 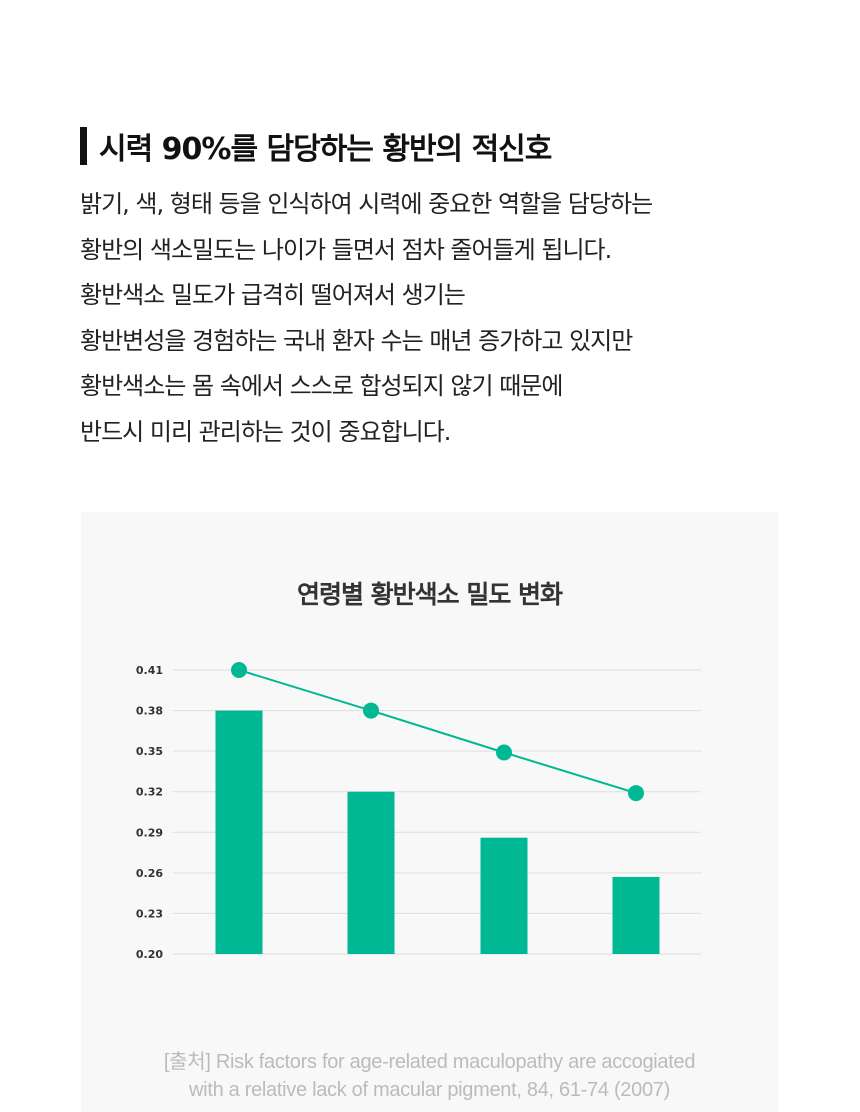 What do you see at coordinates (149, 913) in the screenshot?
I see `y-tick-label: 0.23` at bounding box center [149, 913].